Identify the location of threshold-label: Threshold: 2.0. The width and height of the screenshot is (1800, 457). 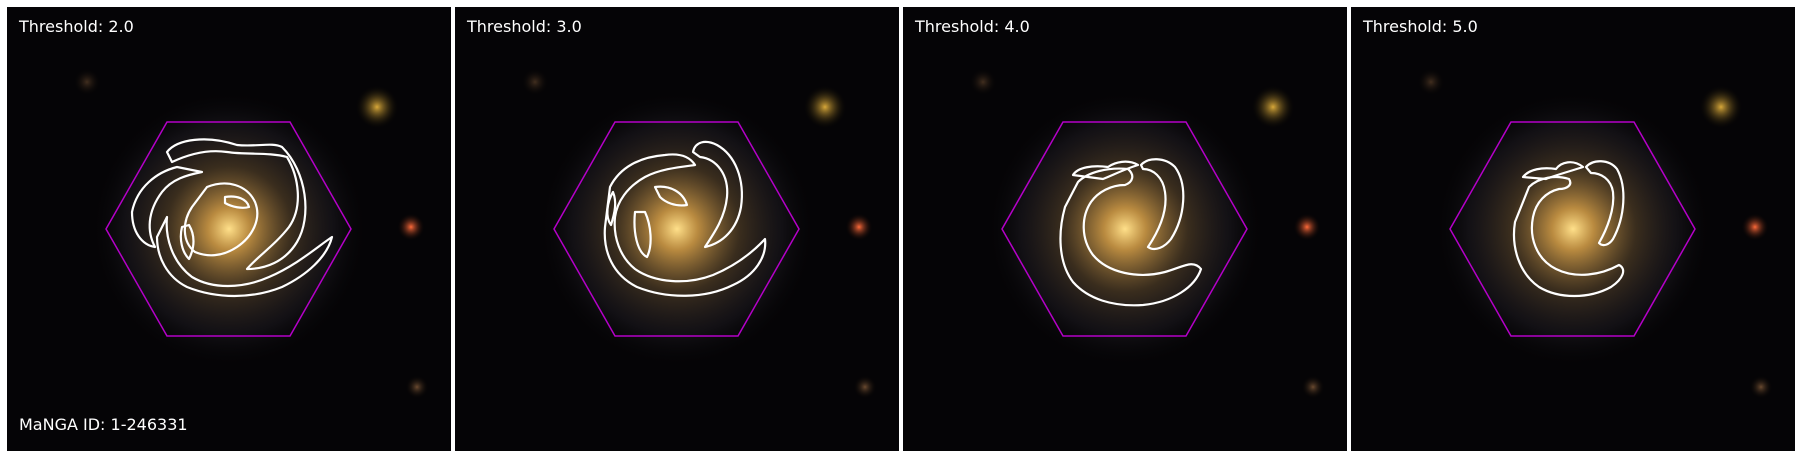
(76, 26).